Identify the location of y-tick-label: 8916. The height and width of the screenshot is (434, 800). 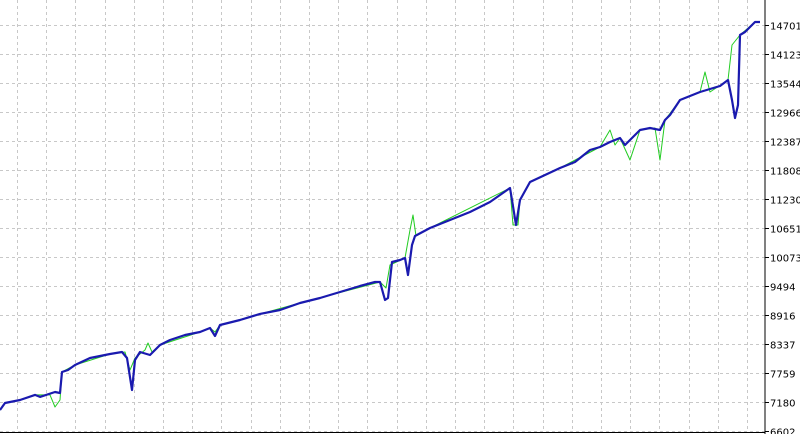
(782, 317).